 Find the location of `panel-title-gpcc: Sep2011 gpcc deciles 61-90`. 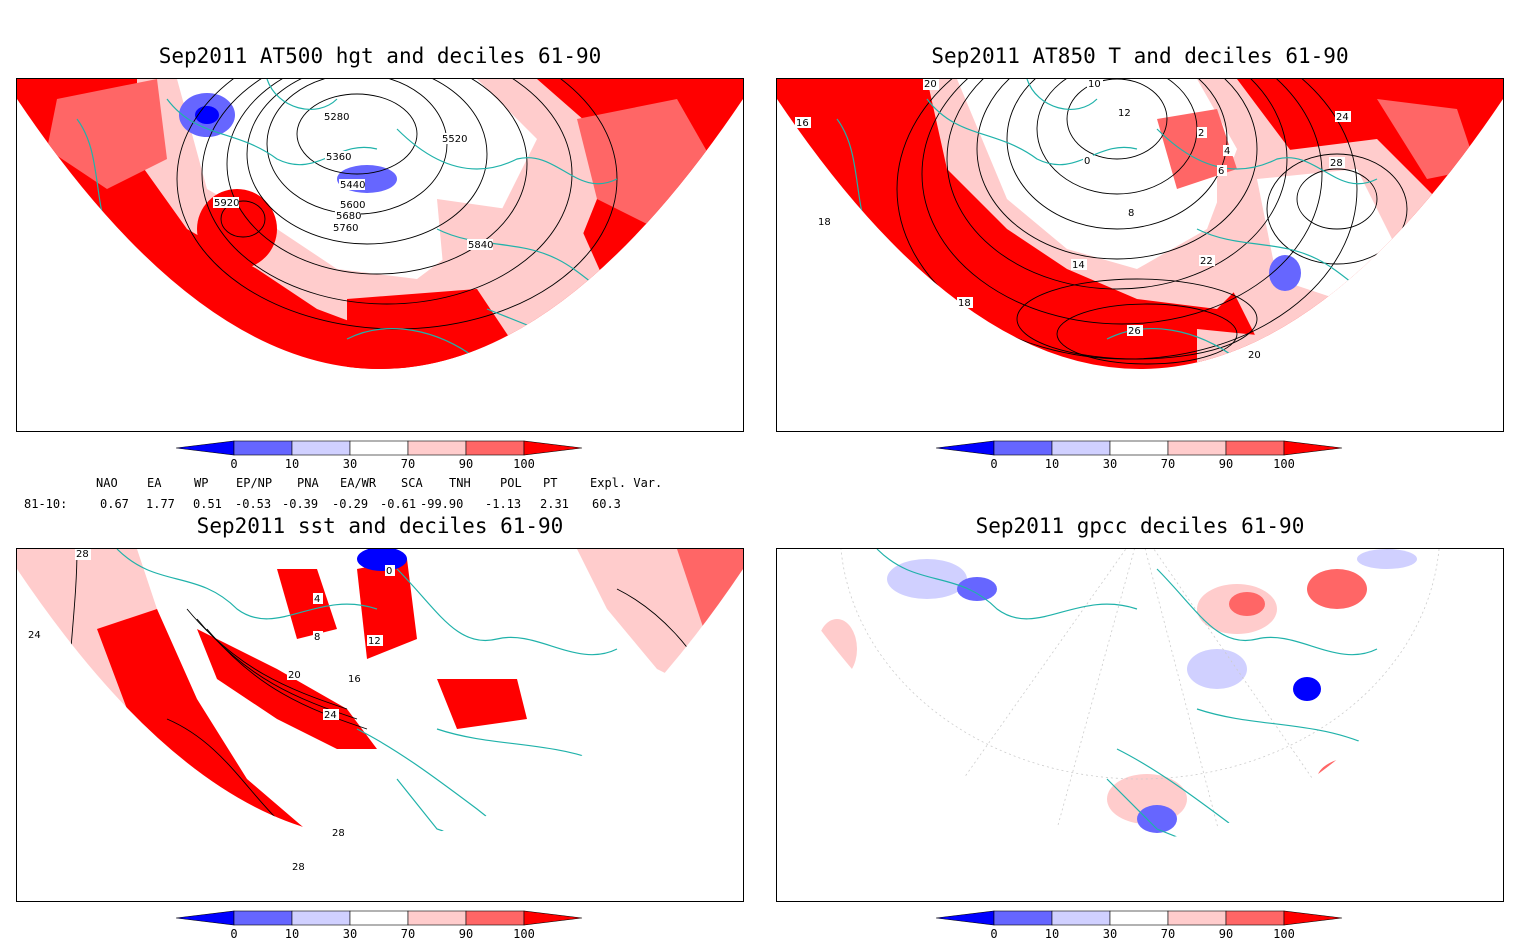

panel-title-gpcc: Sep2011 gpcc deciles 61-90 is located at coordinates (1140, 526).